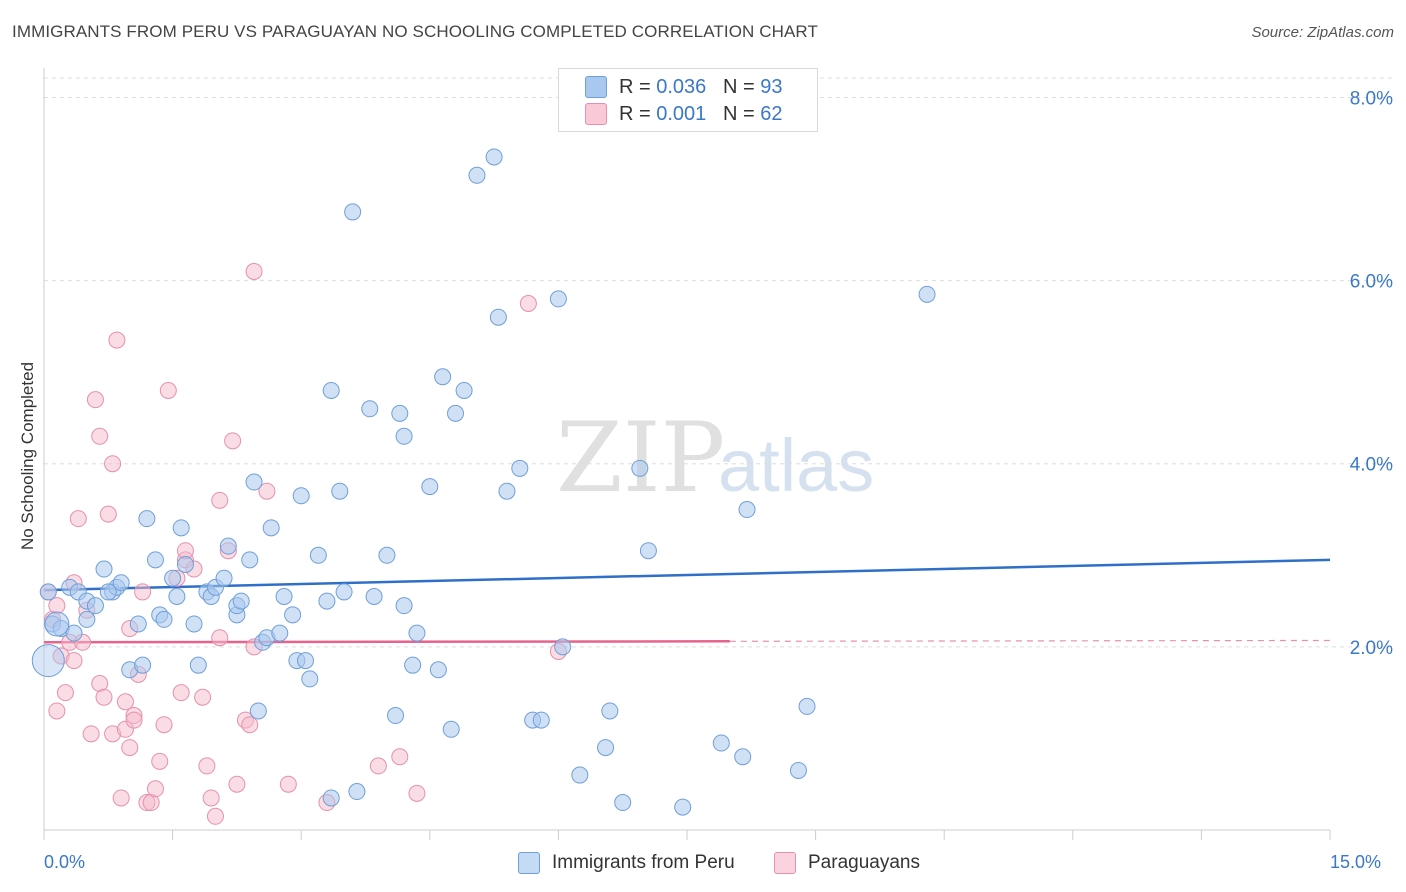 This screenshot has width=1406, height=892. I want to click on legend-item-paraguayans: Paraguayans, so click(847, 863).